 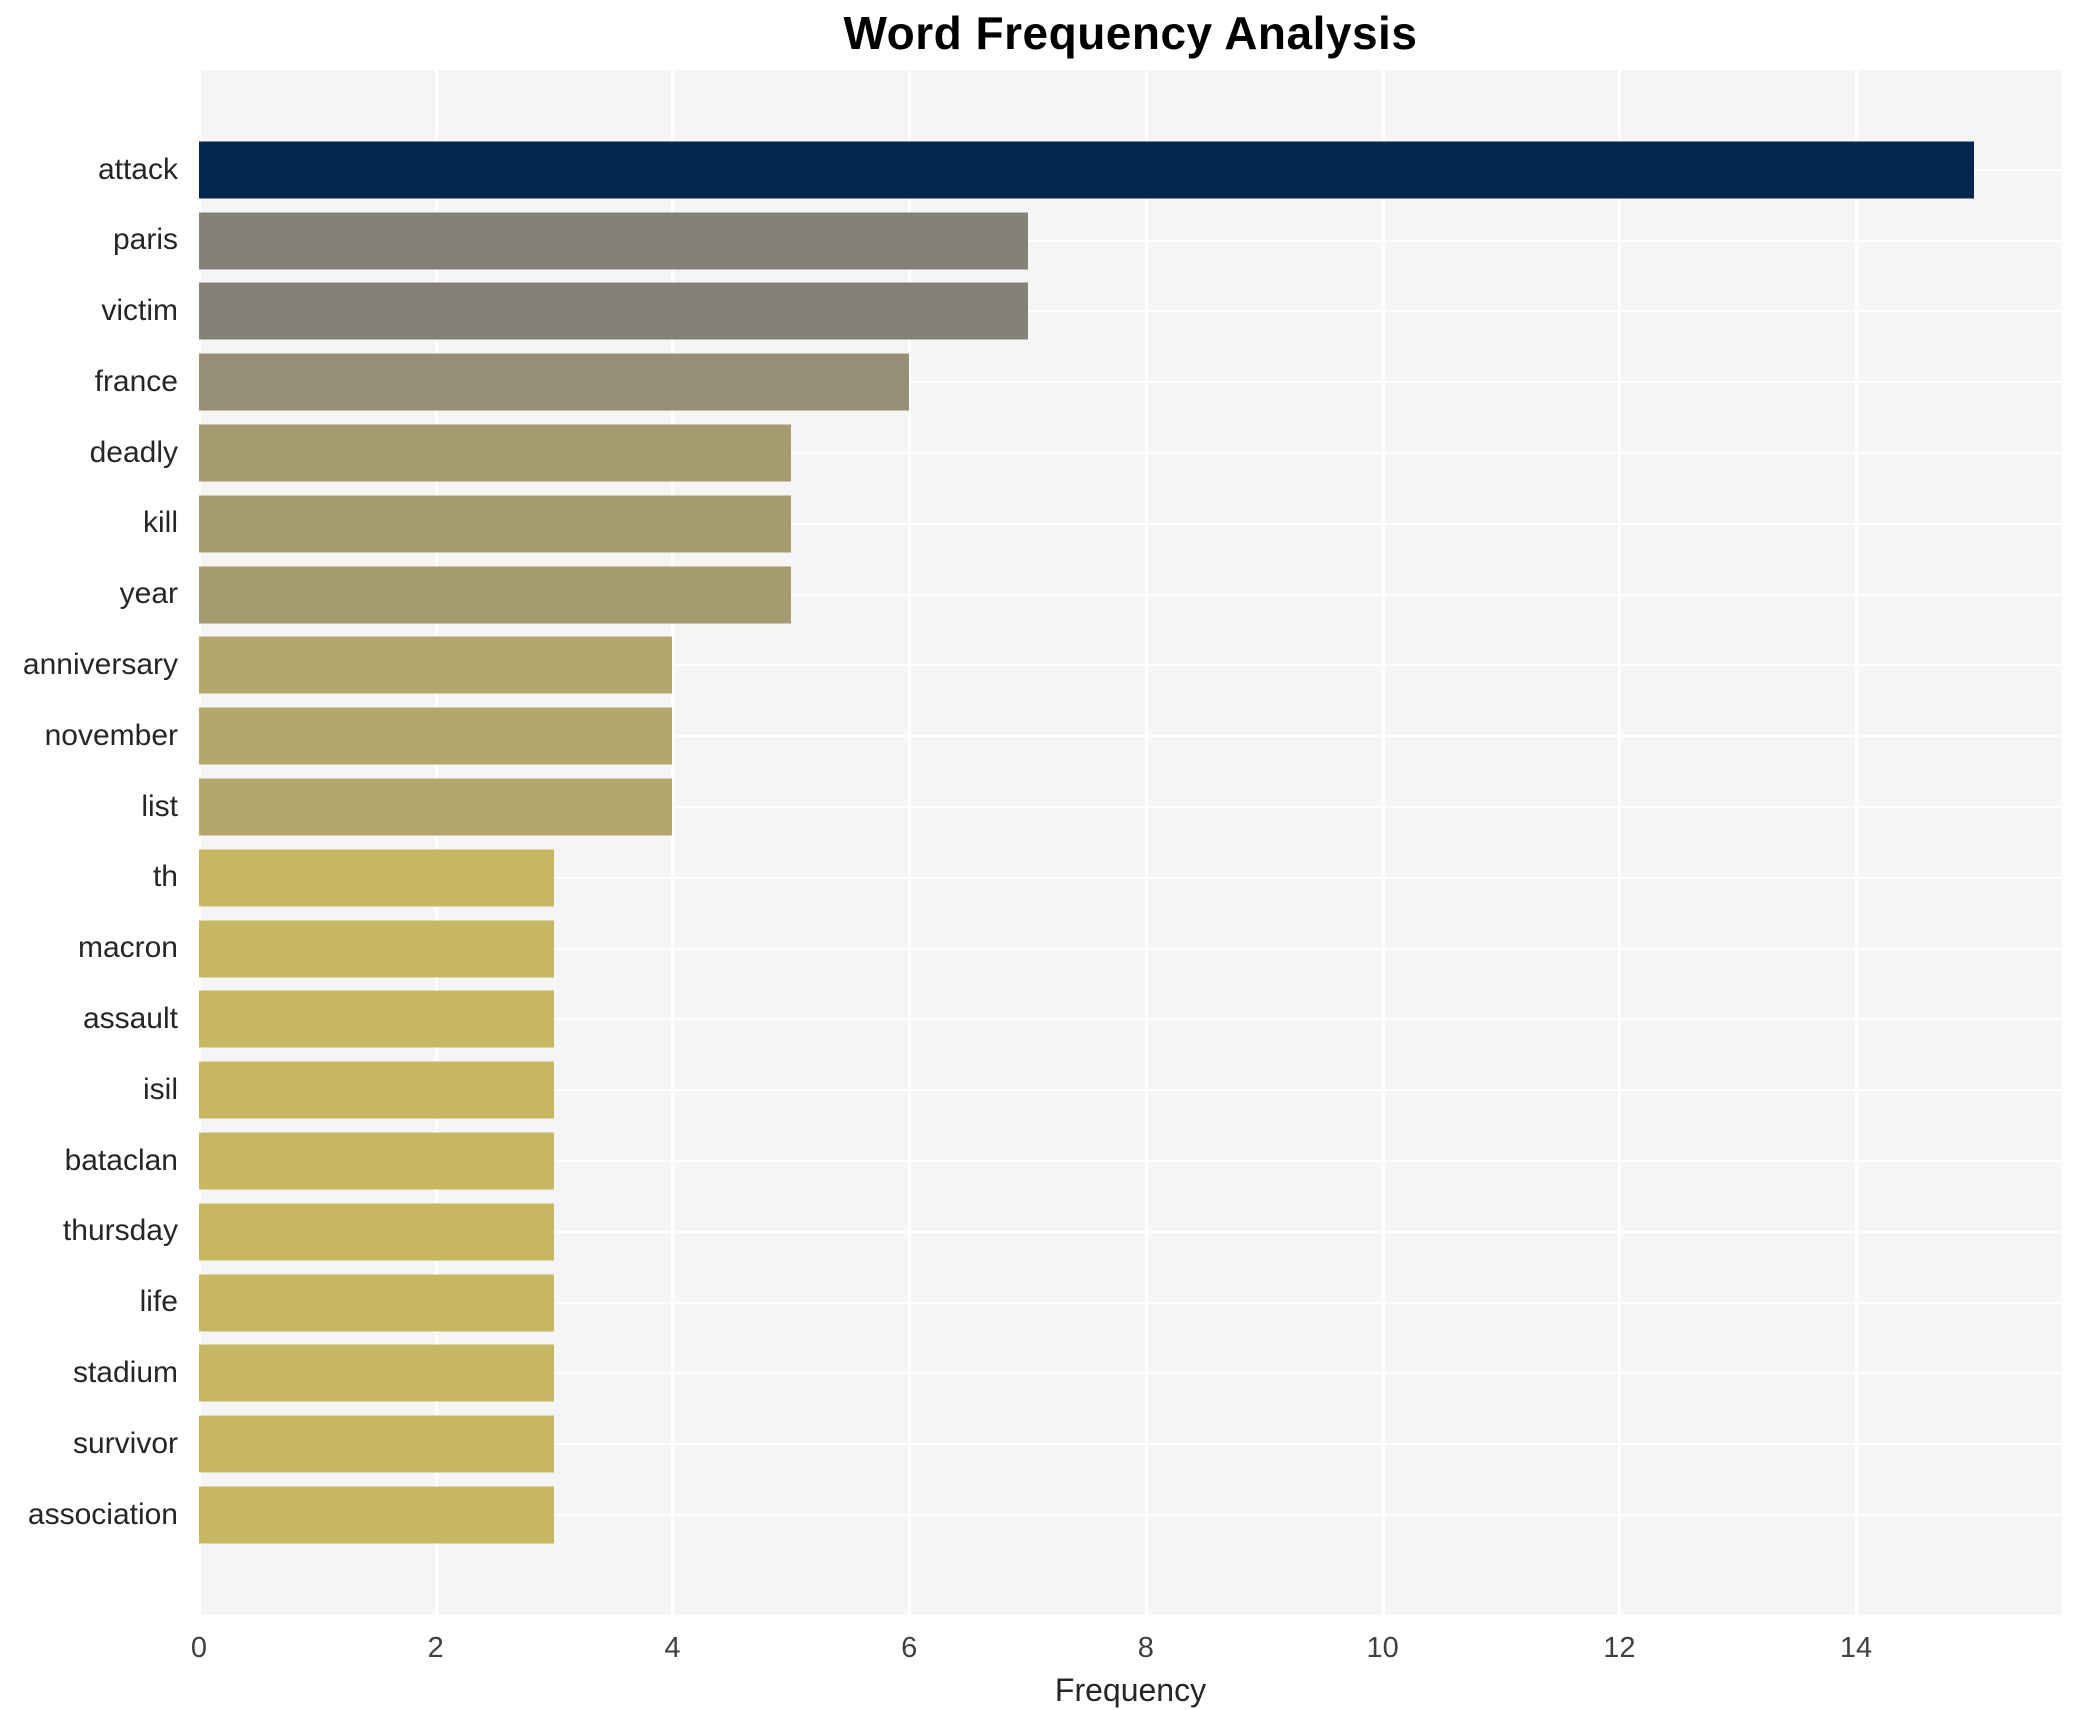 I want to click on bar-kill, so click(x=495, y=524).